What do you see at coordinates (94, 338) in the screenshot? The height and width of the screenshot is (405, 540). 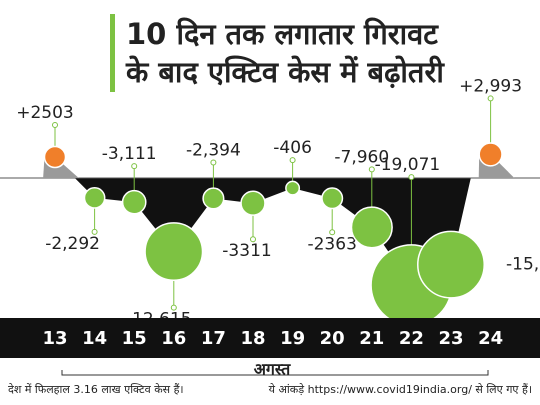 I see `x-tick-label: 14` at bounding box center [94, 338].